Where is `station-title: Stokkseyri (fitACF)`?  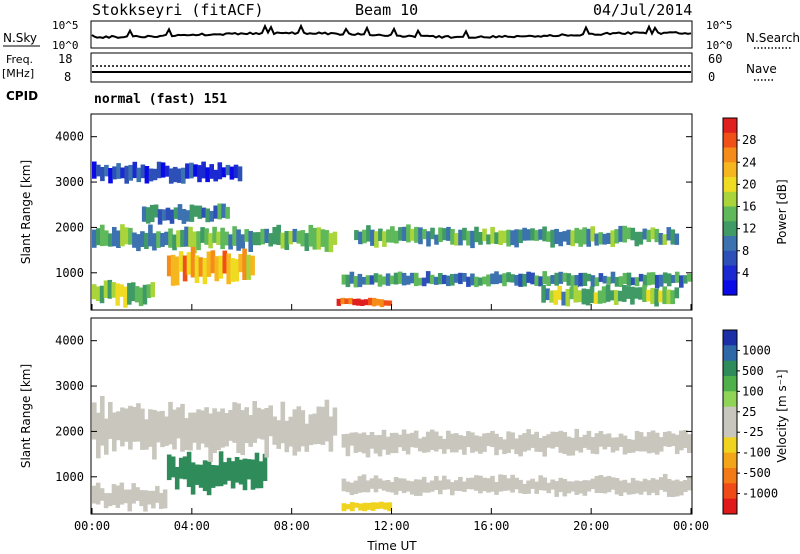
station-title: Stokkseyri (fitACF) is located at coordinates (178, 10).